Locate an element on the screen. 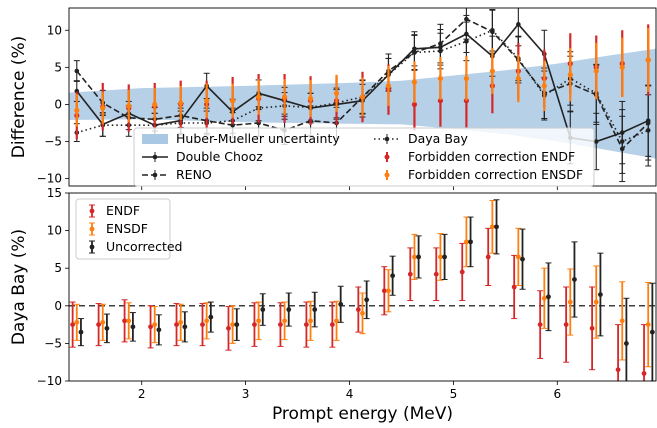 This screenshot has height=428, width=657. x-tick-label: 3 is located at coordinates (246, 394).